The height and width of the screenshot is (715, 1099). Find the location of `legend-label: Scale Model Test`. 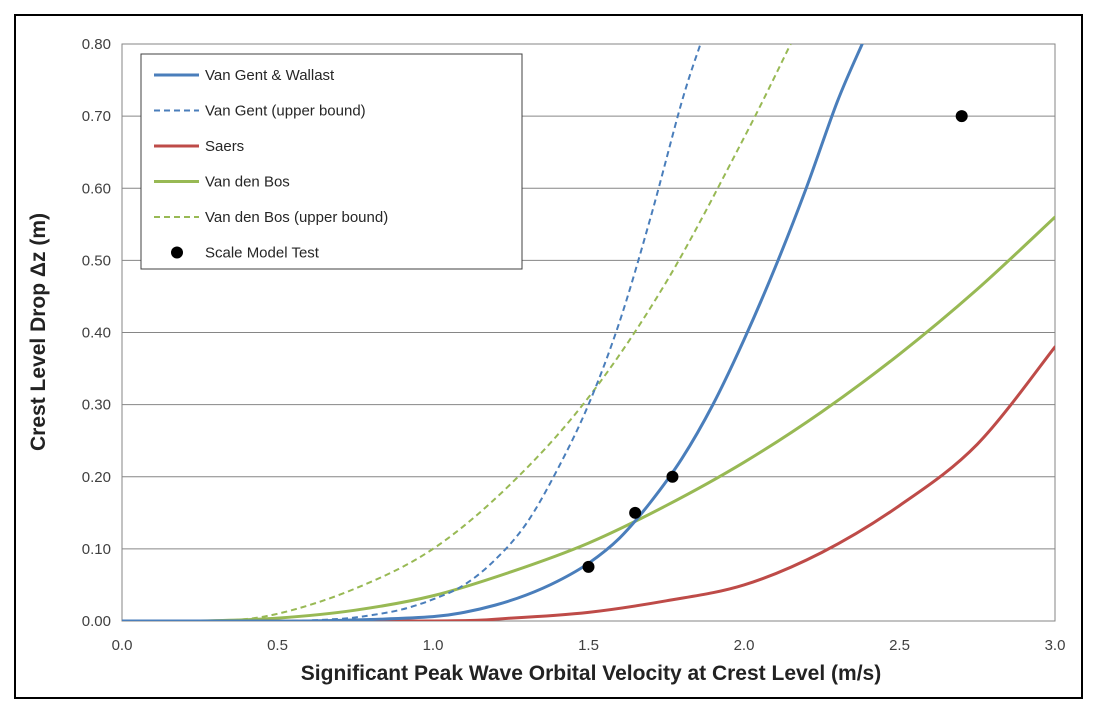

legend-label: Scale Model Test is located at coordinates (262, 253).